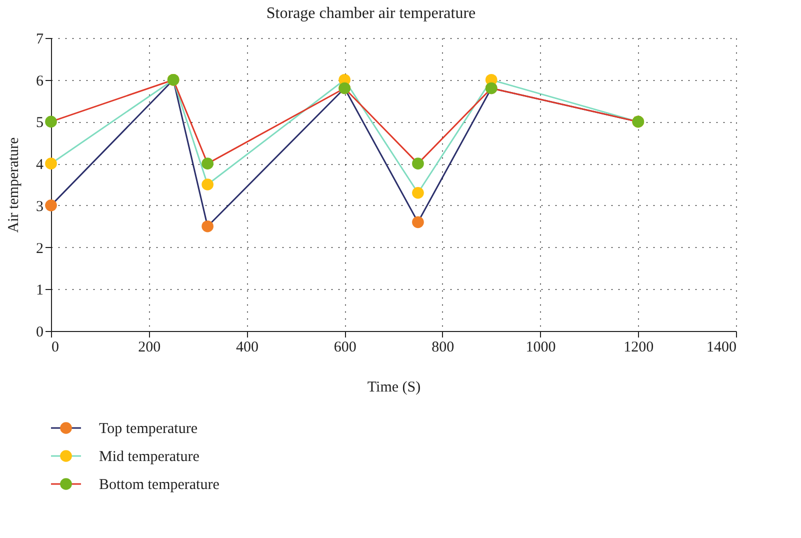  I want to click on x-tick-label: 200, so click(149, 348).